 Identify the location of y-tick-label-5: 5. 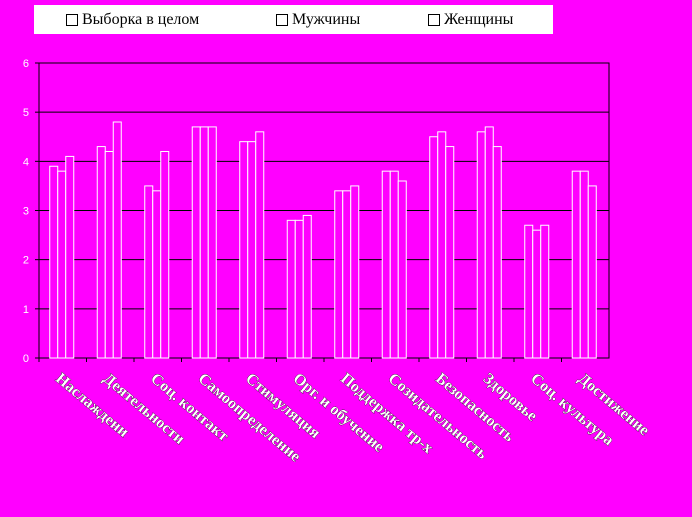
(26, 113).